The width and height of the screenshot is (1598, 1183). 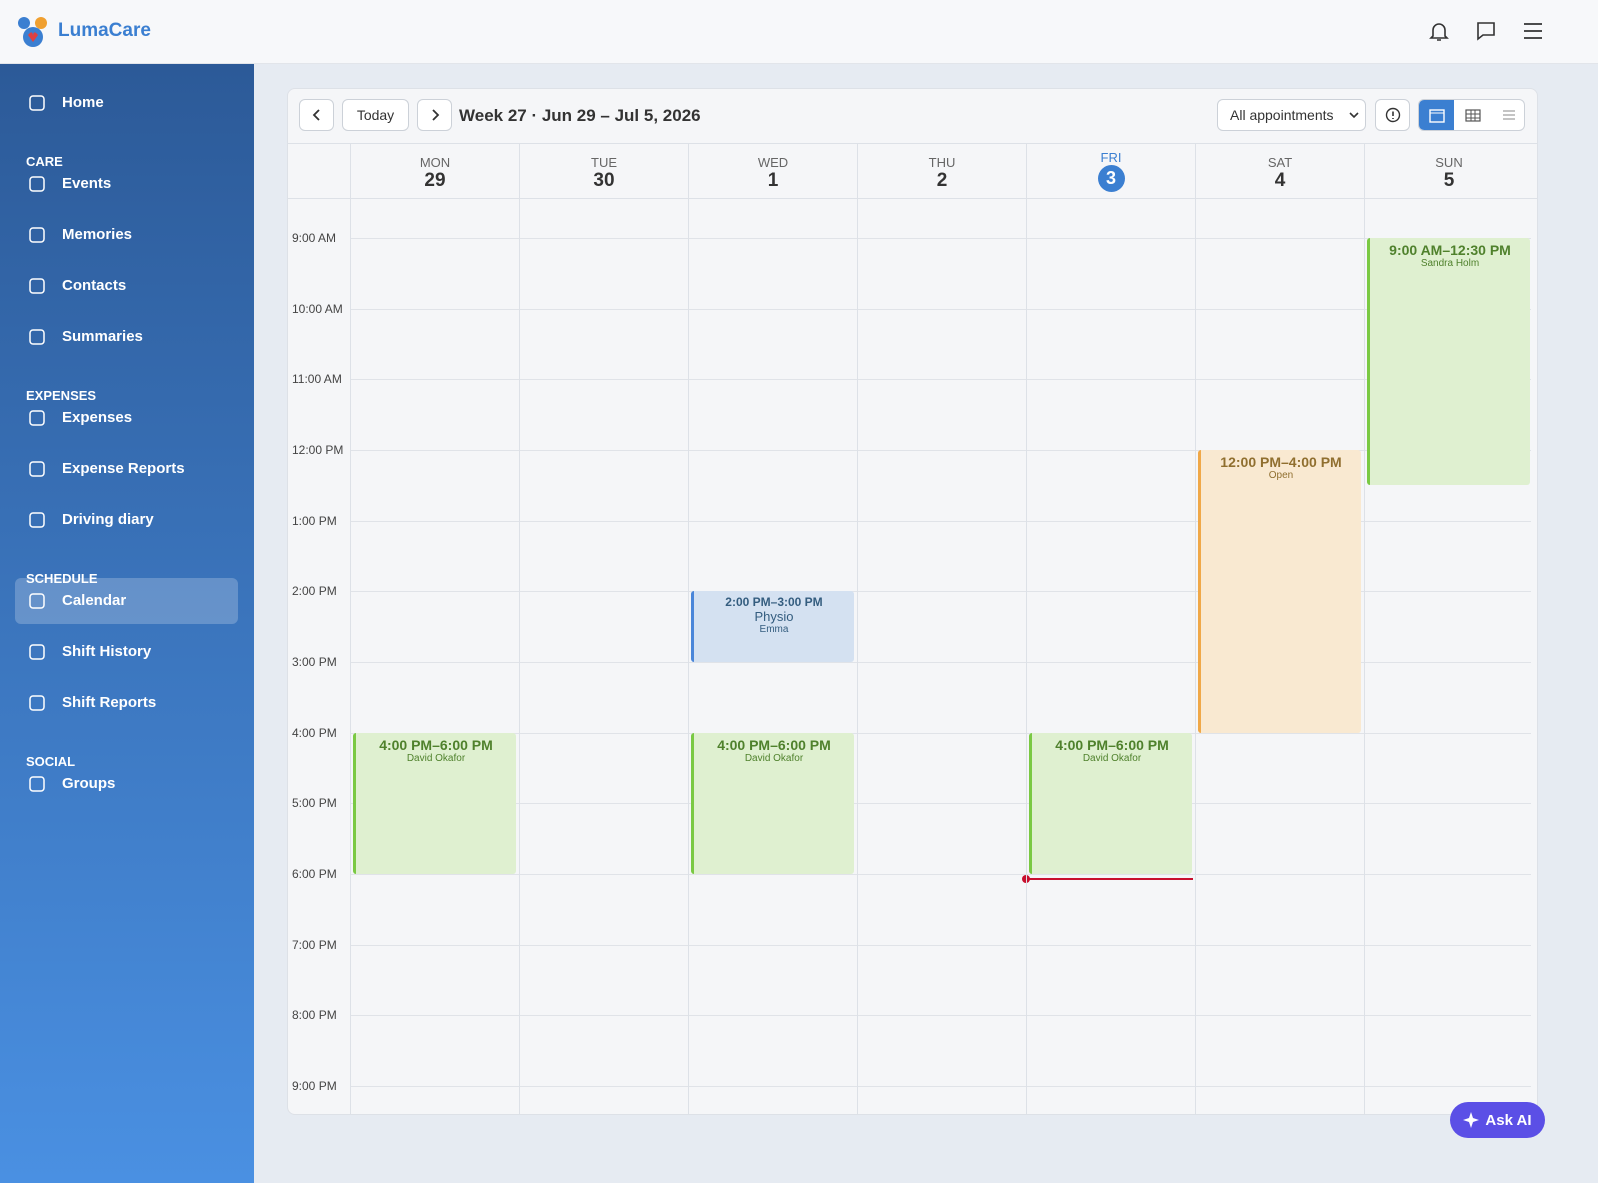 I want to click on section-title: SCHEDULE, so click(x=62, y=578).